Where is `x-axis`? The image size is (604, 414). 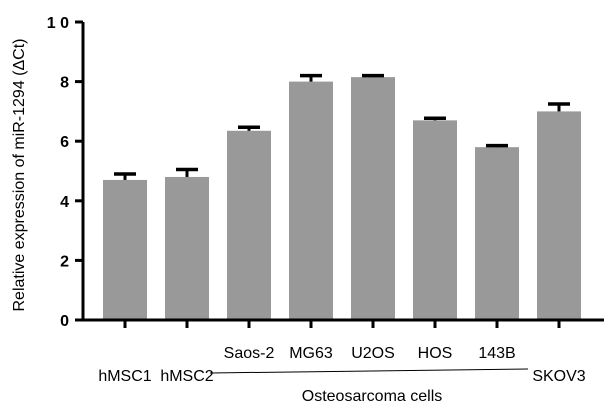
x-axis is located at coordinates (343, 323).